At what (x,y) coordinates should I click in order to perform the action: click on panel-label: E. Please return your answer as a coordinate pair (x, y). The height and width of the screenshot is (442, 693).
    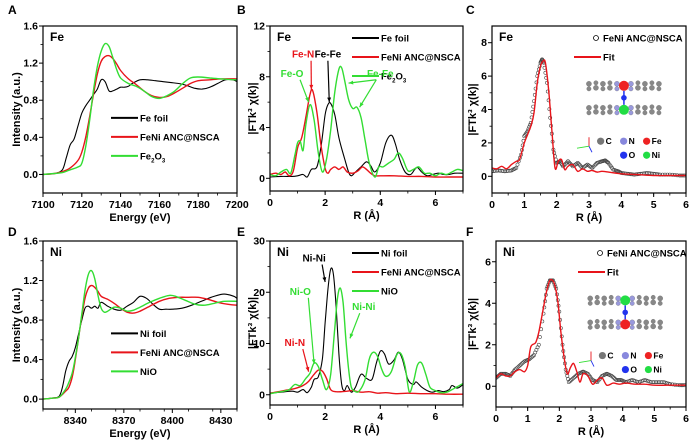
    Looking at the image, I should click on (241, 232).